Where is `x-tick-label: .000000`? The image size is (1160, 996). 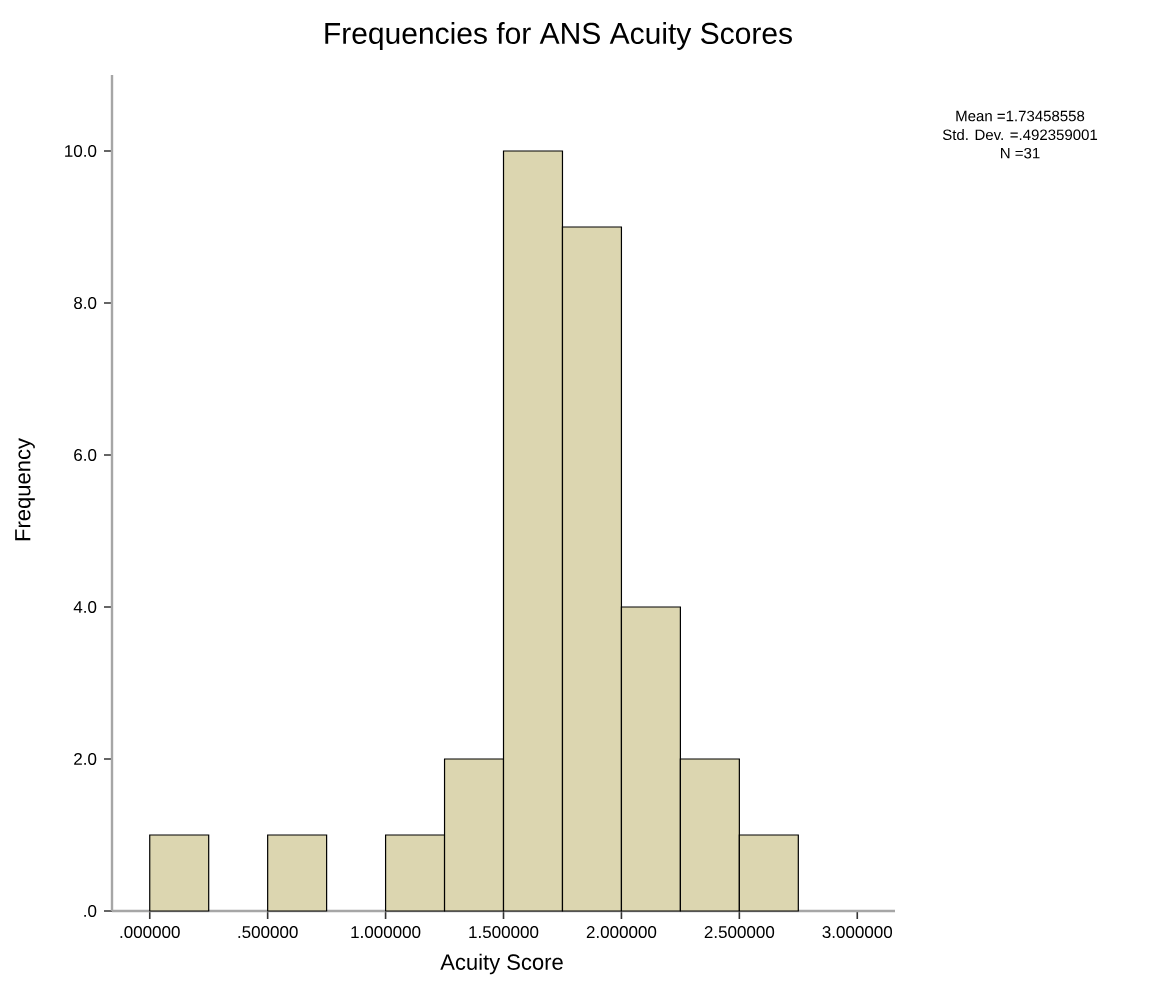
x-tick-label: .000000 is located at coordinates (150, 932).